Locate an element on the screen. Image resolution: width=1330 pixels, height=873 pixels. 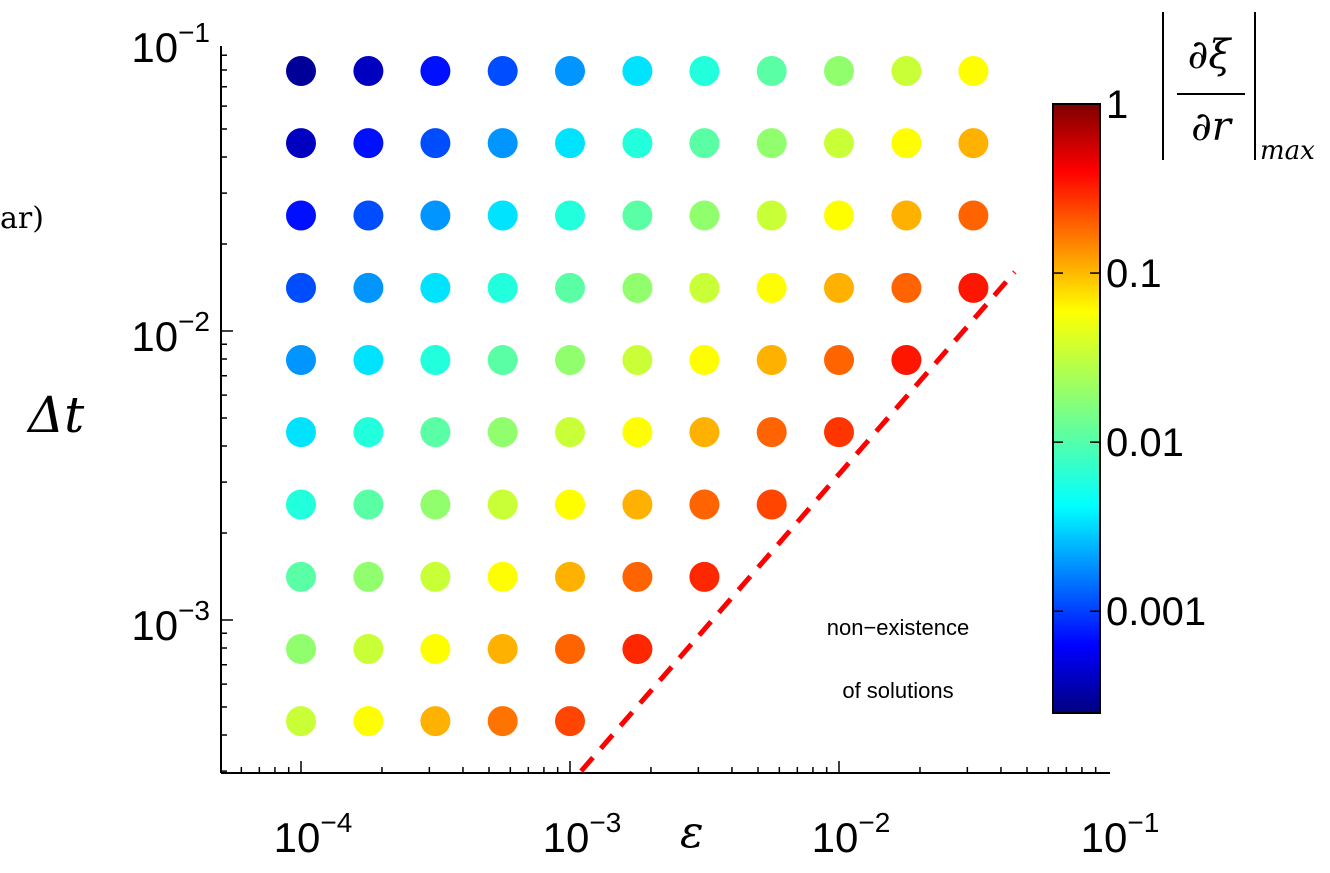
y-tick-label: 10⁻¹ is located at coordinates (170, 44).